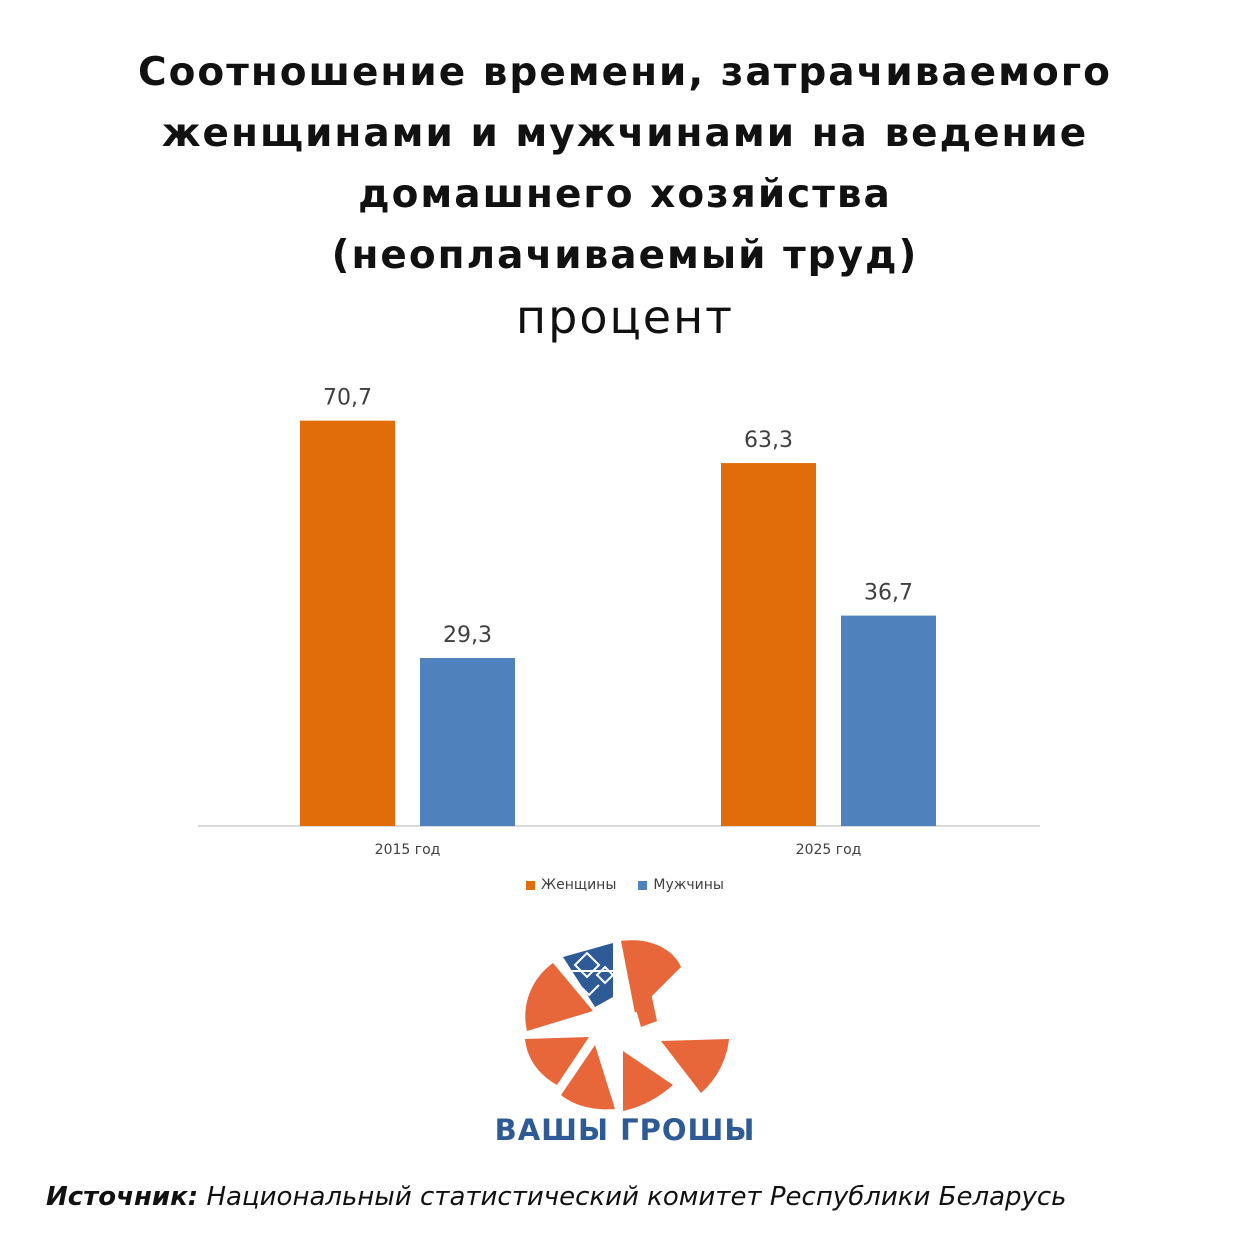 The width and height of the screenshot is (1250, 1250). I want to click on legend-item-men: Мужчины, so click(681, 885).